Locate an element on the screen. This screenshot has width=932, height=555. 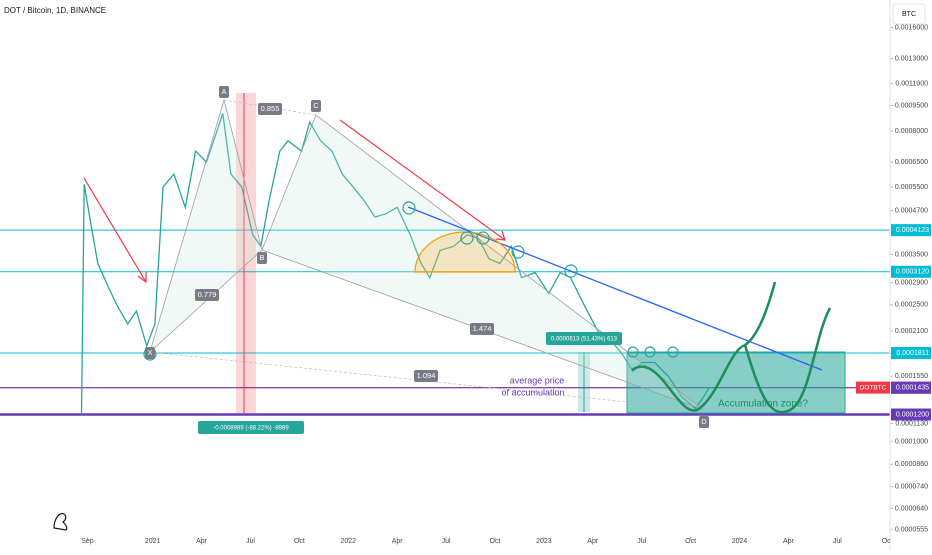
level-label: 0.0001200 is located at coordinates (912, 414).